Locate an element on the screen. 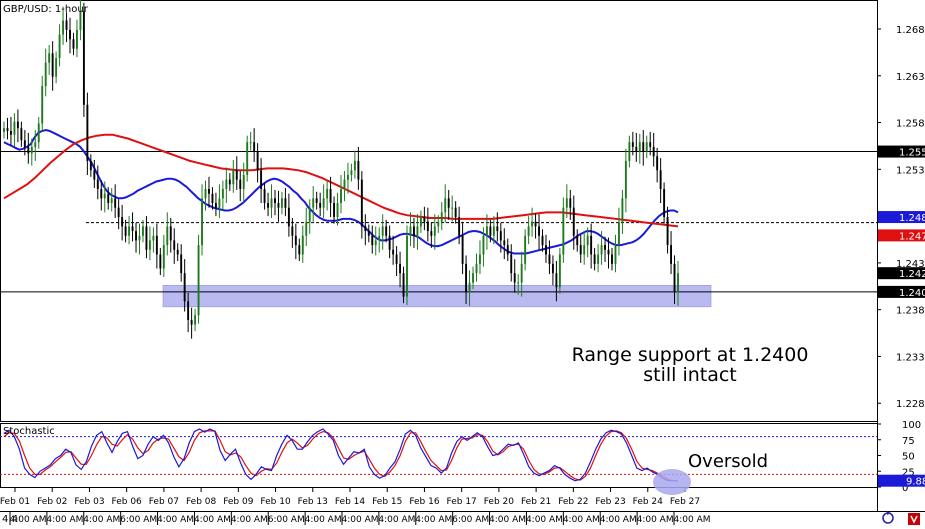  stoch-tick-label: 75 is located at coordinates (908, 441).